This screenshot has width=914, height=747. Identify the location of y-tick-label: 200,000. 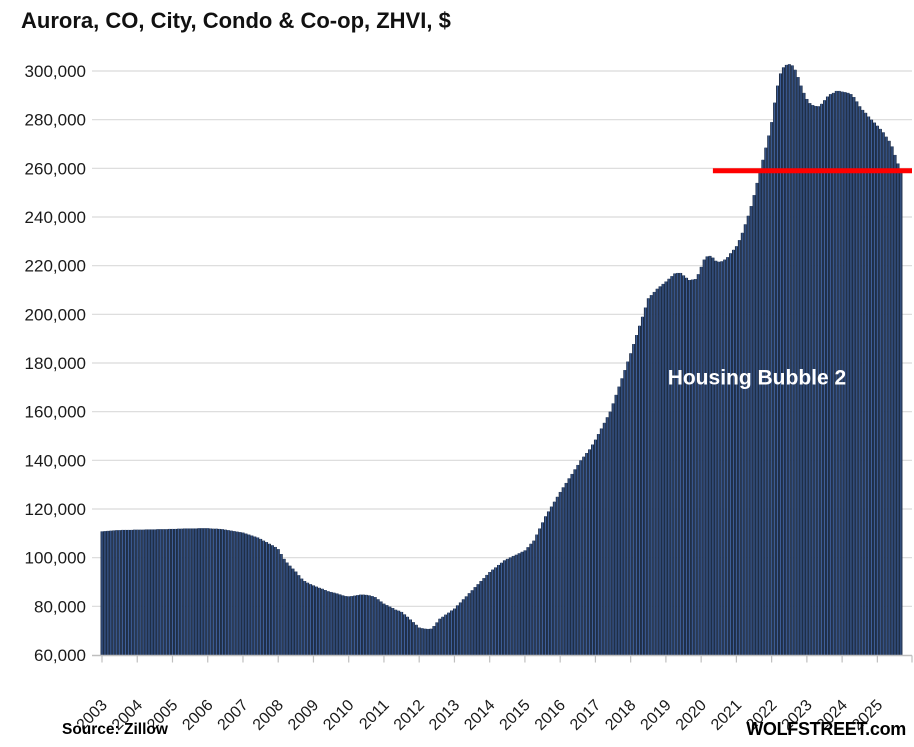
(55, 314).